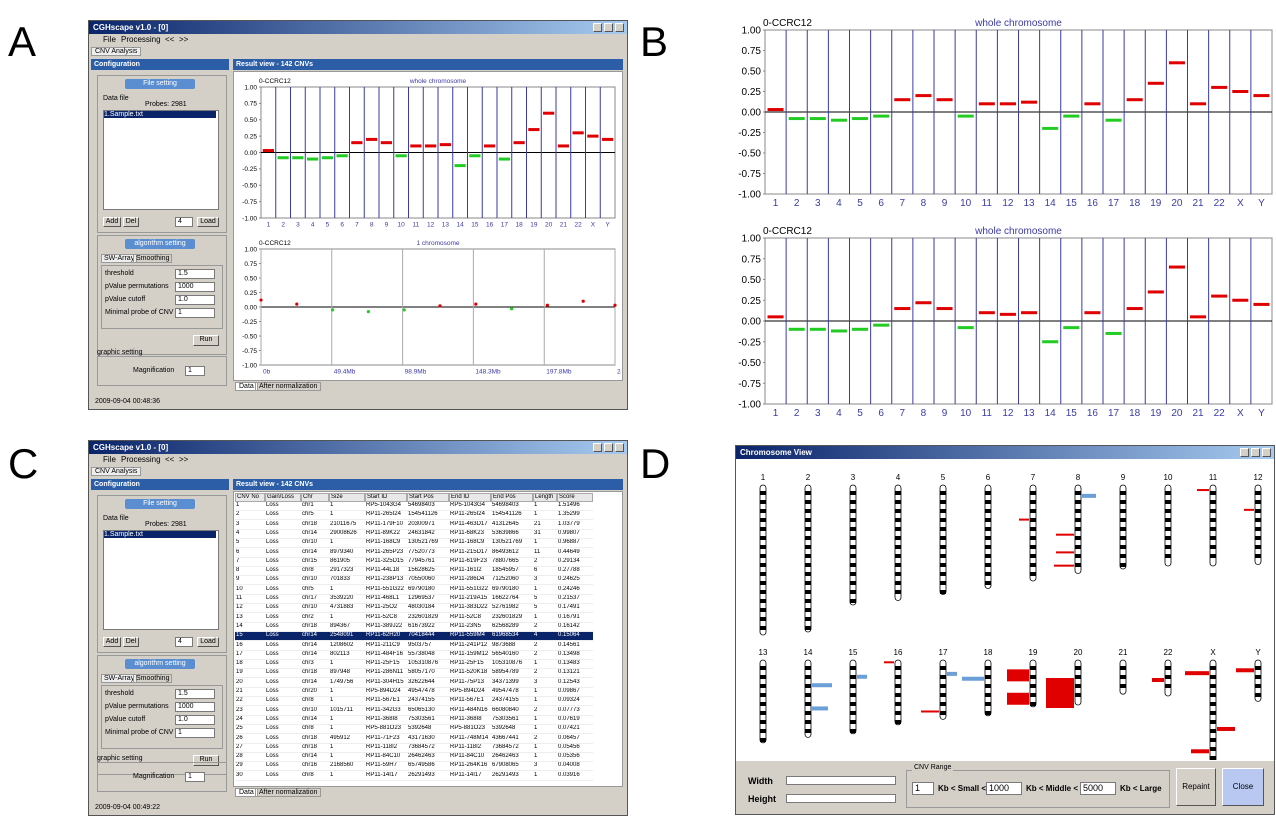 The width and height of the screenshot is (1276, 821). Describe the element at coordinates (470, 497) in the screenshot. I see `column-header: End ID` at that location.